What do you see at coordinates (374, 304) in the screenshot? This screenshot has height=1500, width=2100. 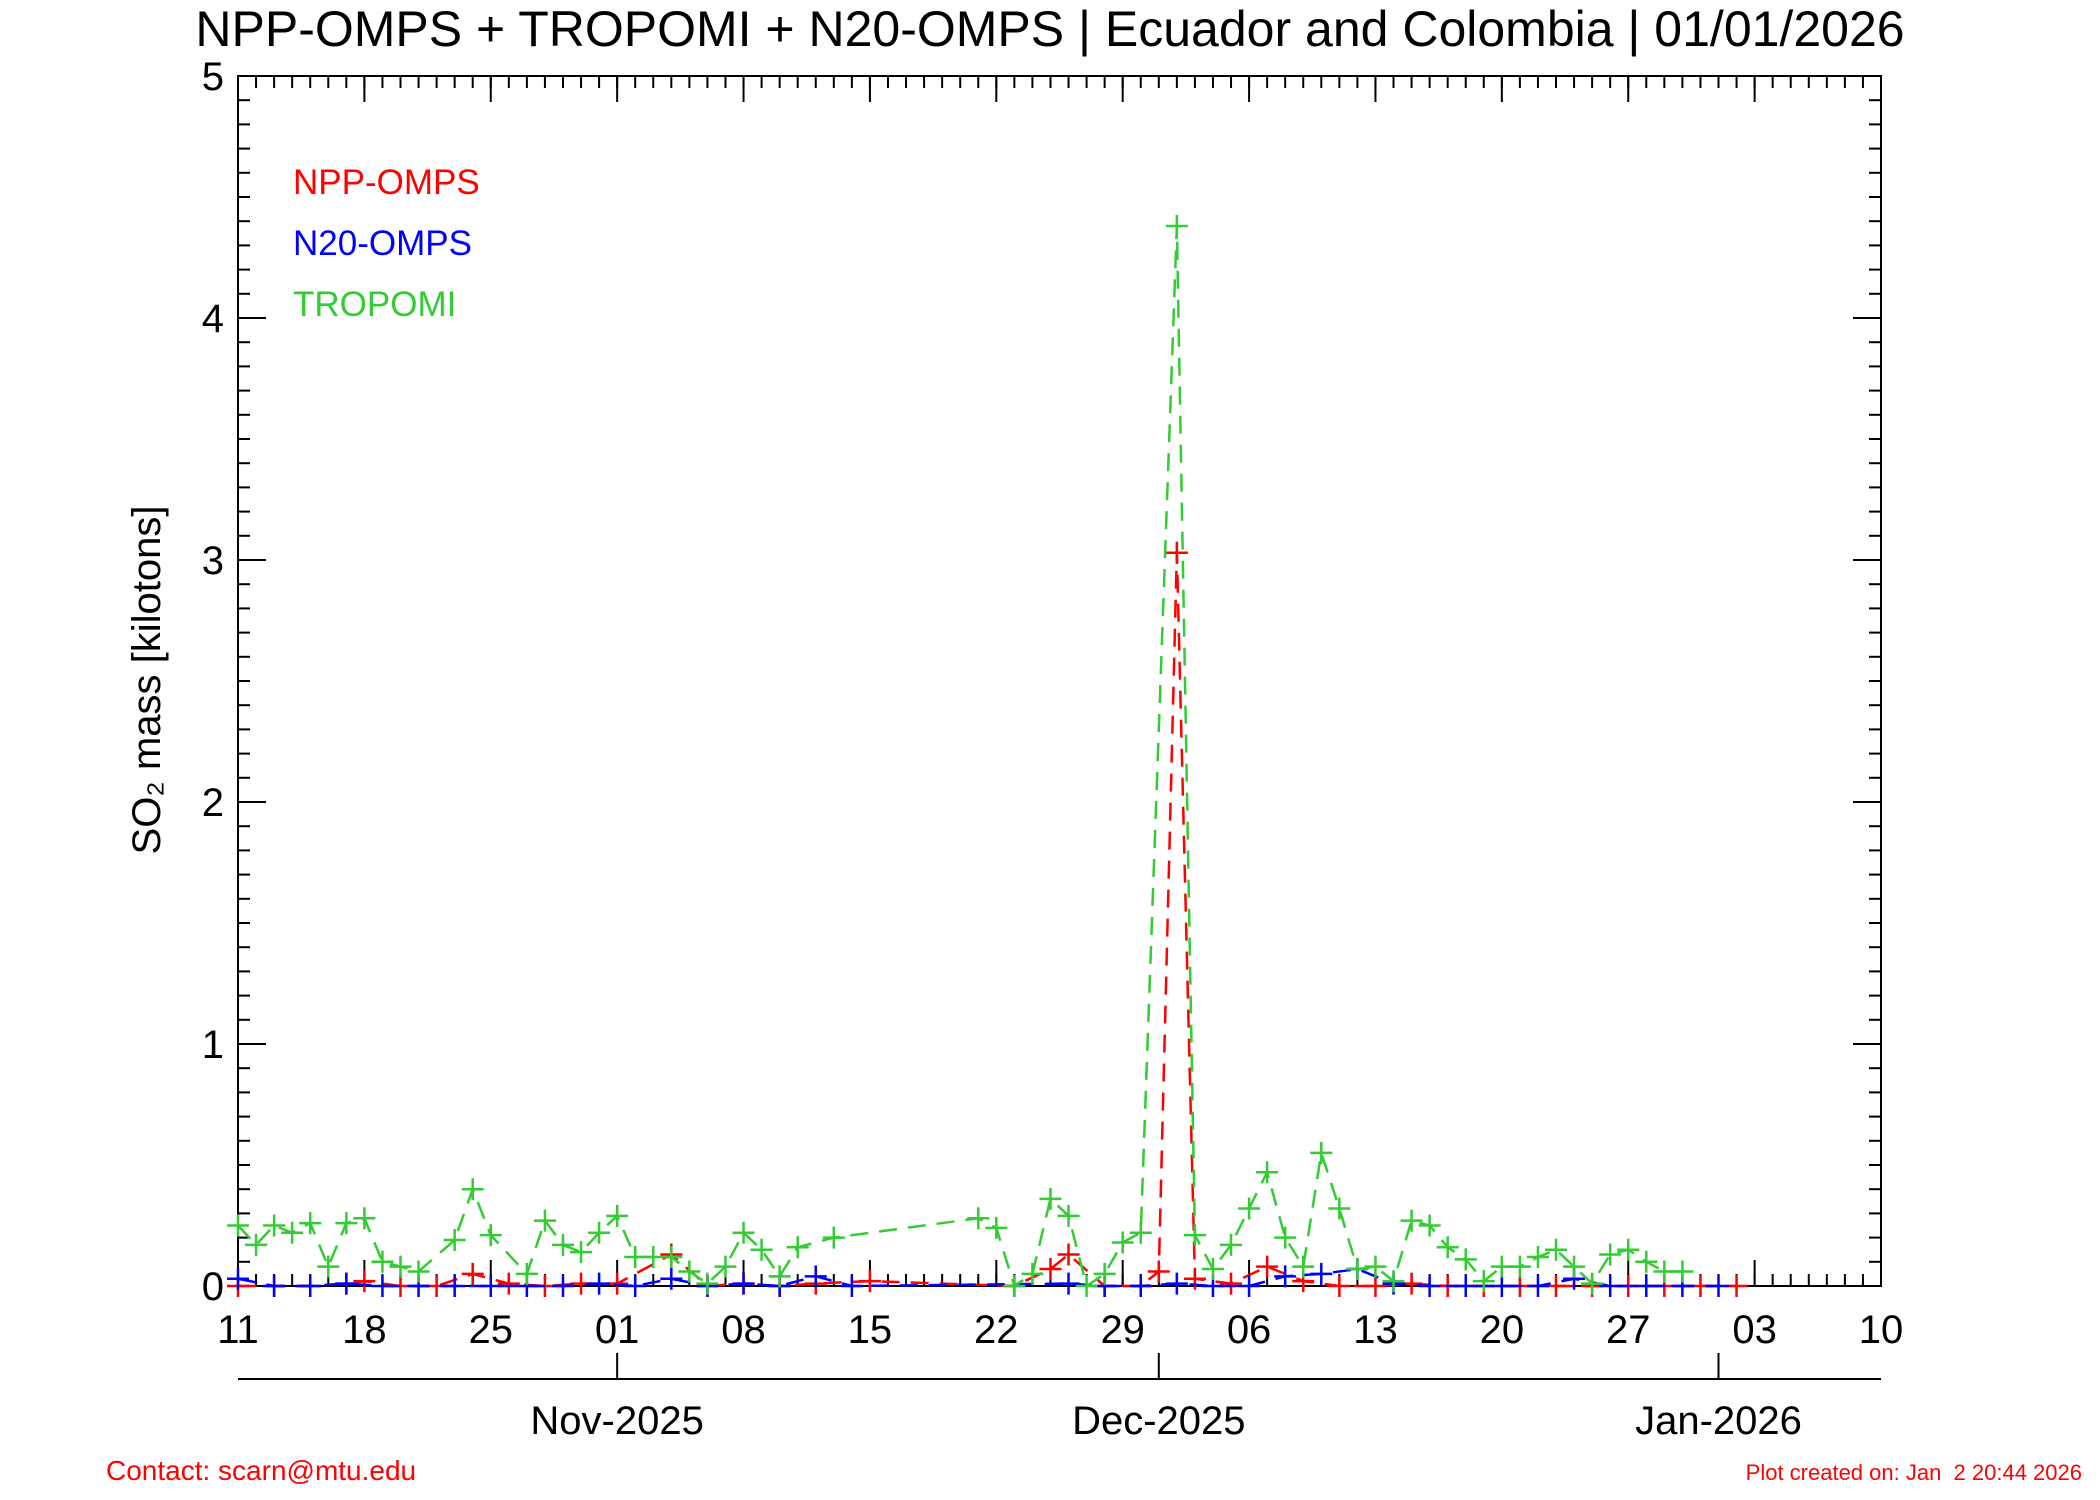 I see `legend-label: TROPOMI` at bounding box center [374, 304].